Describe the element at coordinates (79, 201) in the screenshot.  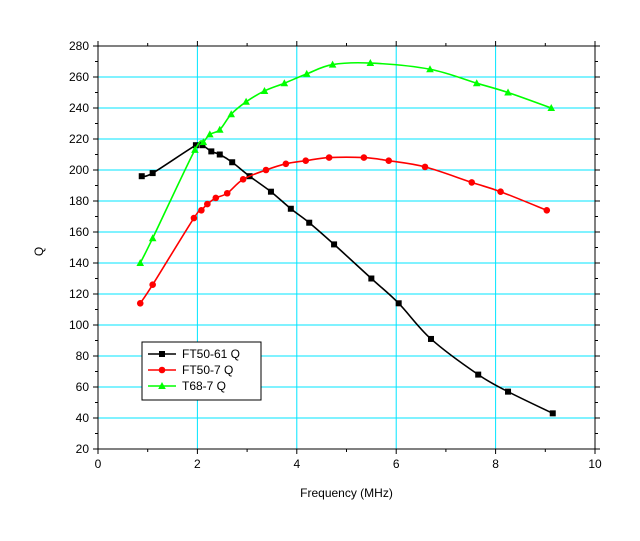
I see `y-tick-label: 180` at that location.